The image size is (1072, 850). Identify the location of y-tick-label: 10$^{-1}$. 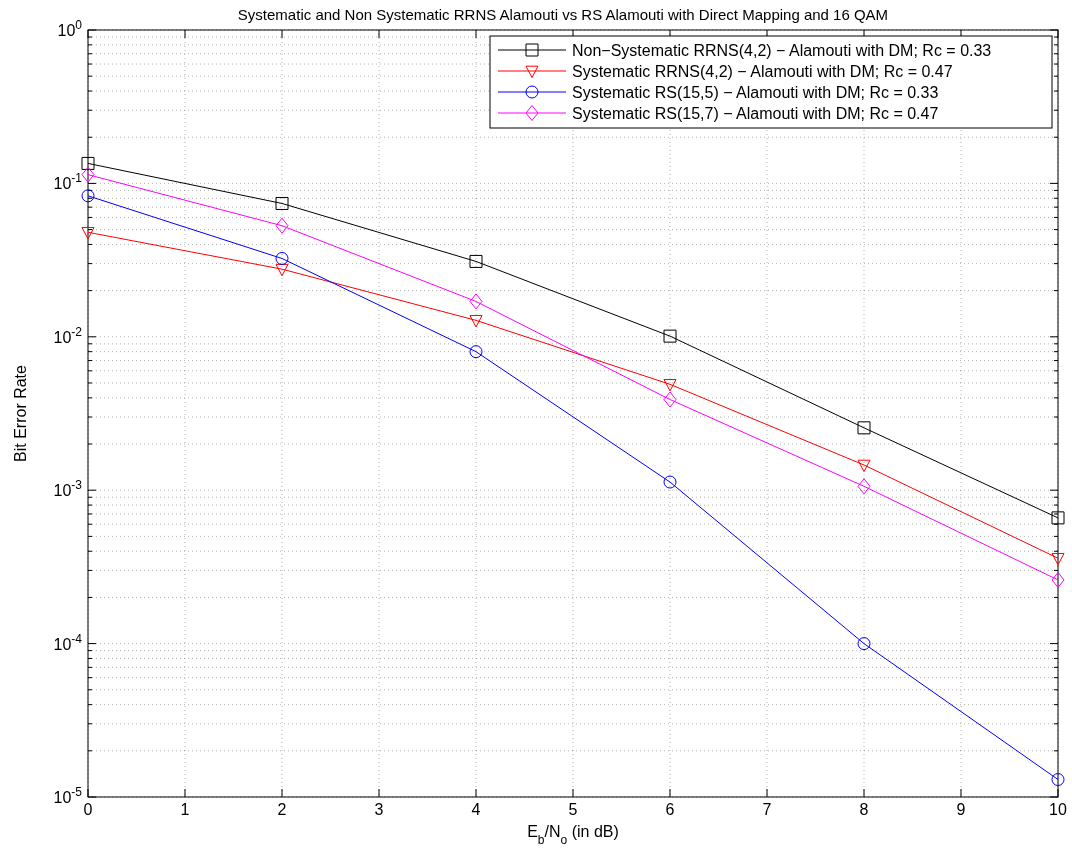
(68, 182).